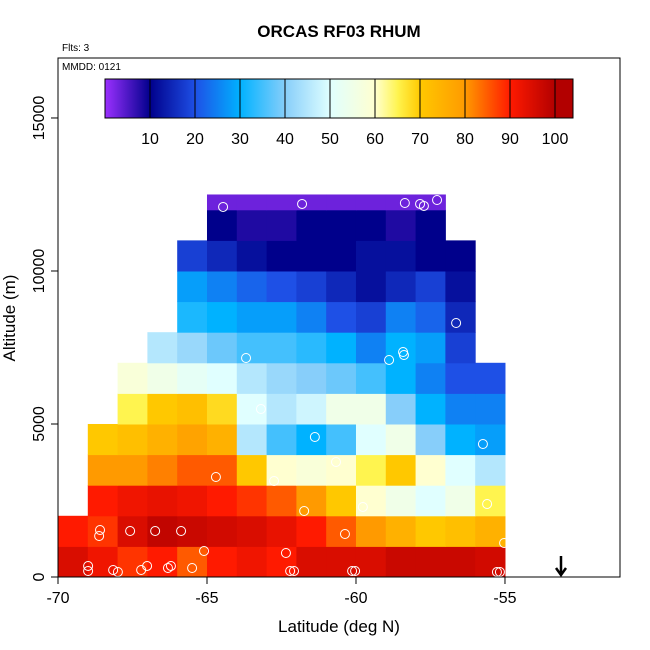 The height and width of the screenshot is (650, 650). Describe the element at coordinates (195, 139) in the screenshot. I see `colorbar-tick-label: 20` at that location.